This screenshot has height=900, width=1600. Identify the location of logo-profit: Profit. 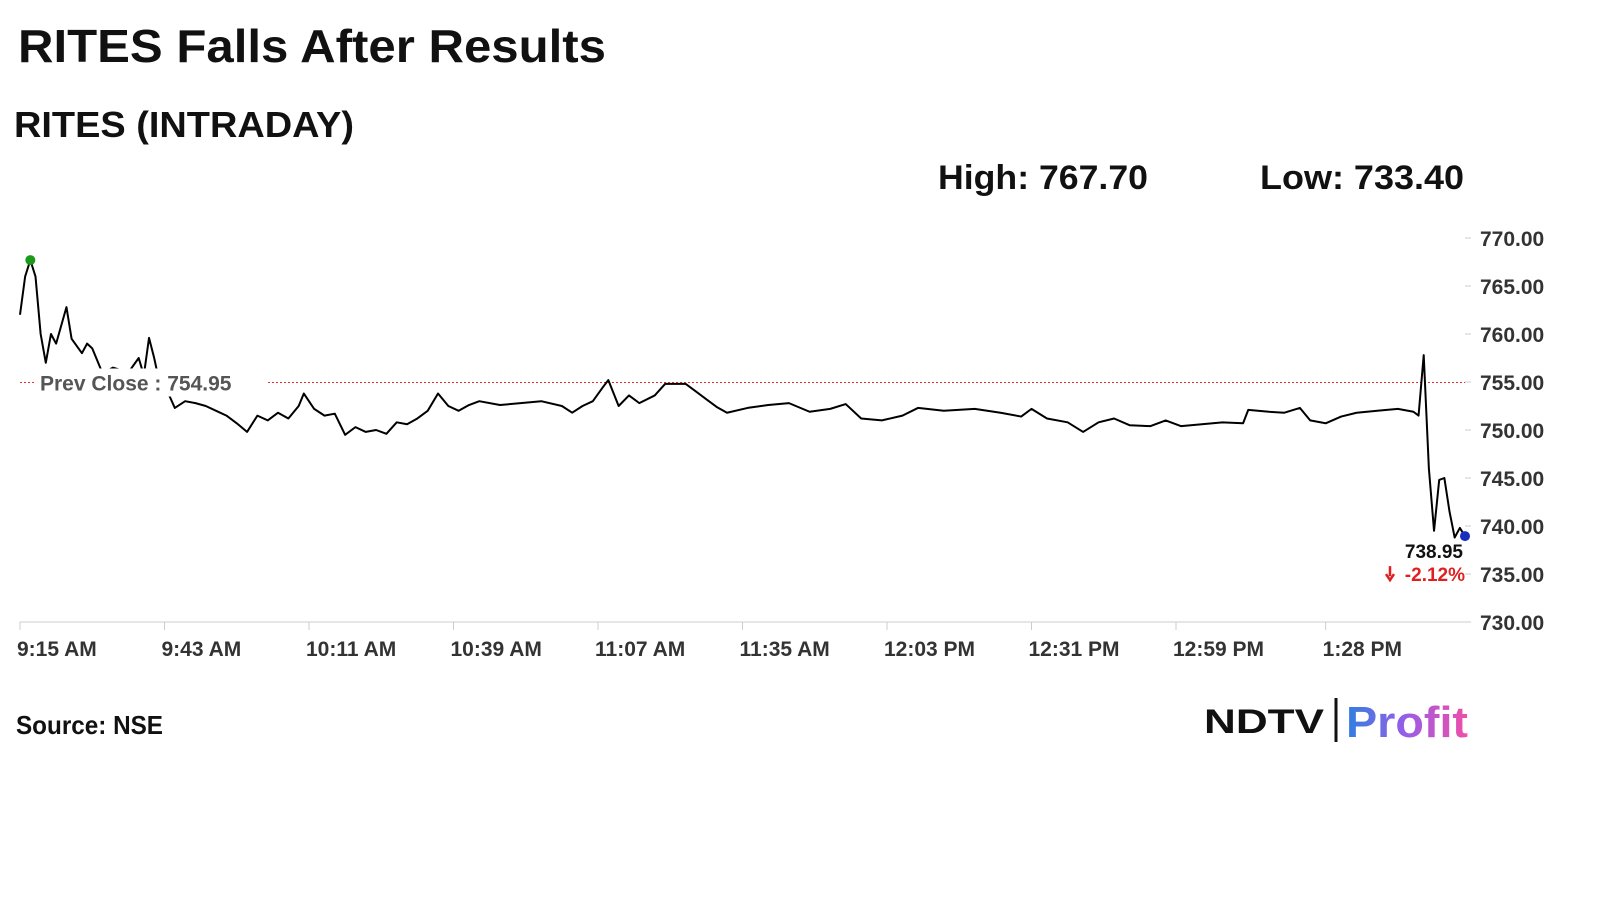
(1407, 722).